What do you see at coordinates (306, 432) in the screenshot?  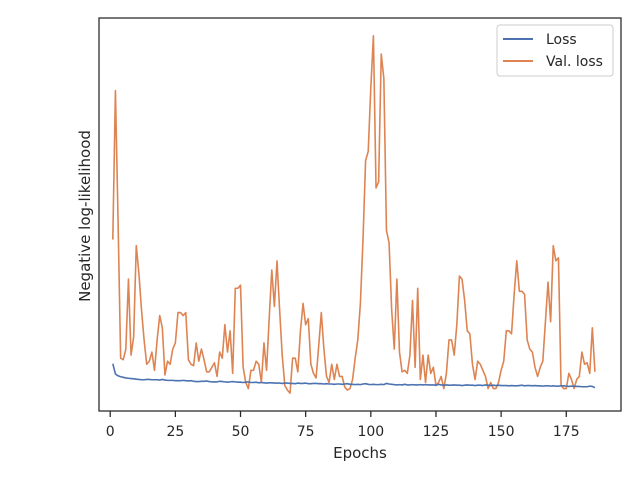 I see `x-tick-label: 75` at bounding box center [306, 432].